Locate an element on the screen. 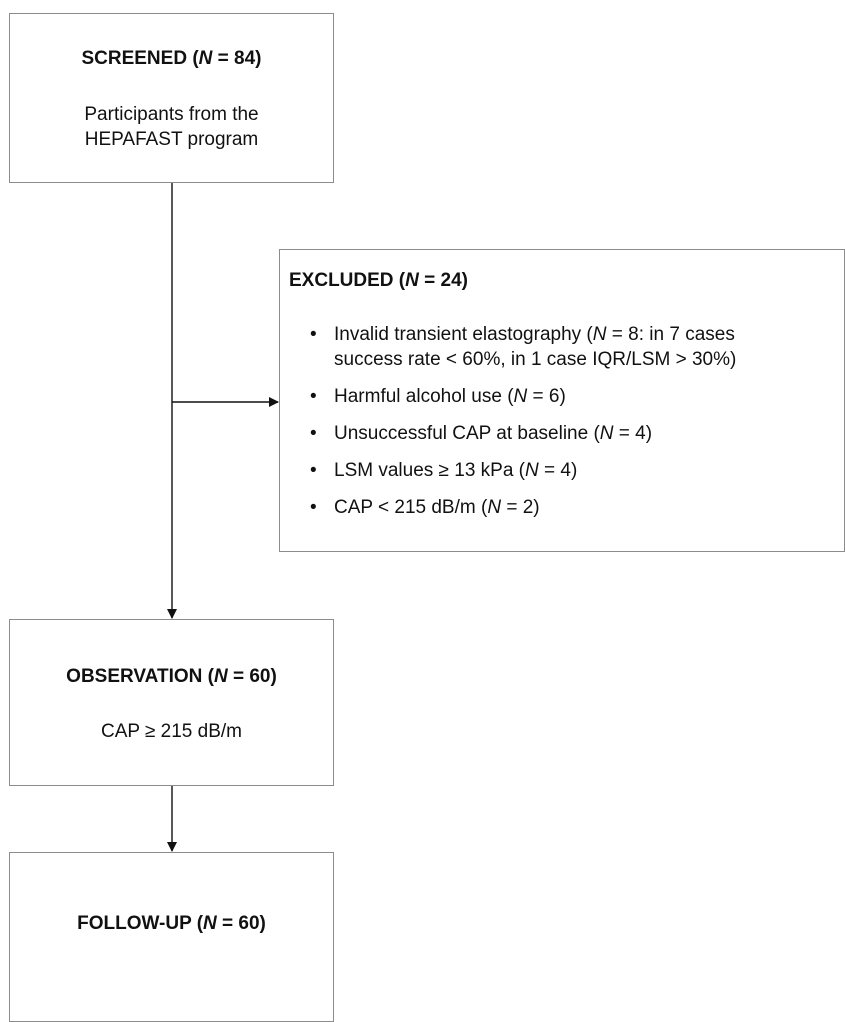  exclusion-reason-alcohol: Harmful alcohol use (N = 6) is located at coordinates (574, 396).